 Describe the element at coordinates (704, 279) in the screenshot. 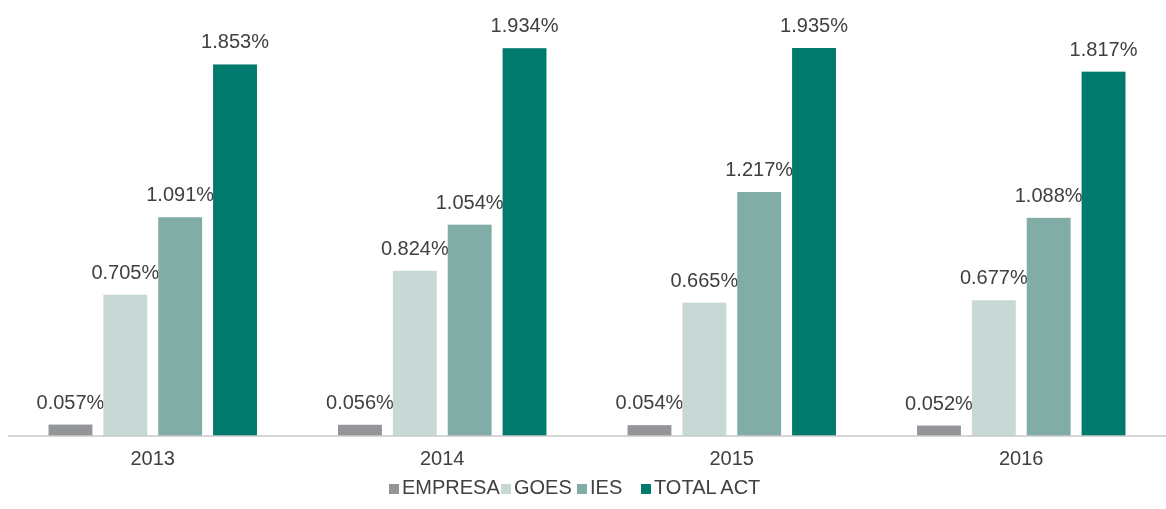

I see `data-label: 0.665%` at that location.